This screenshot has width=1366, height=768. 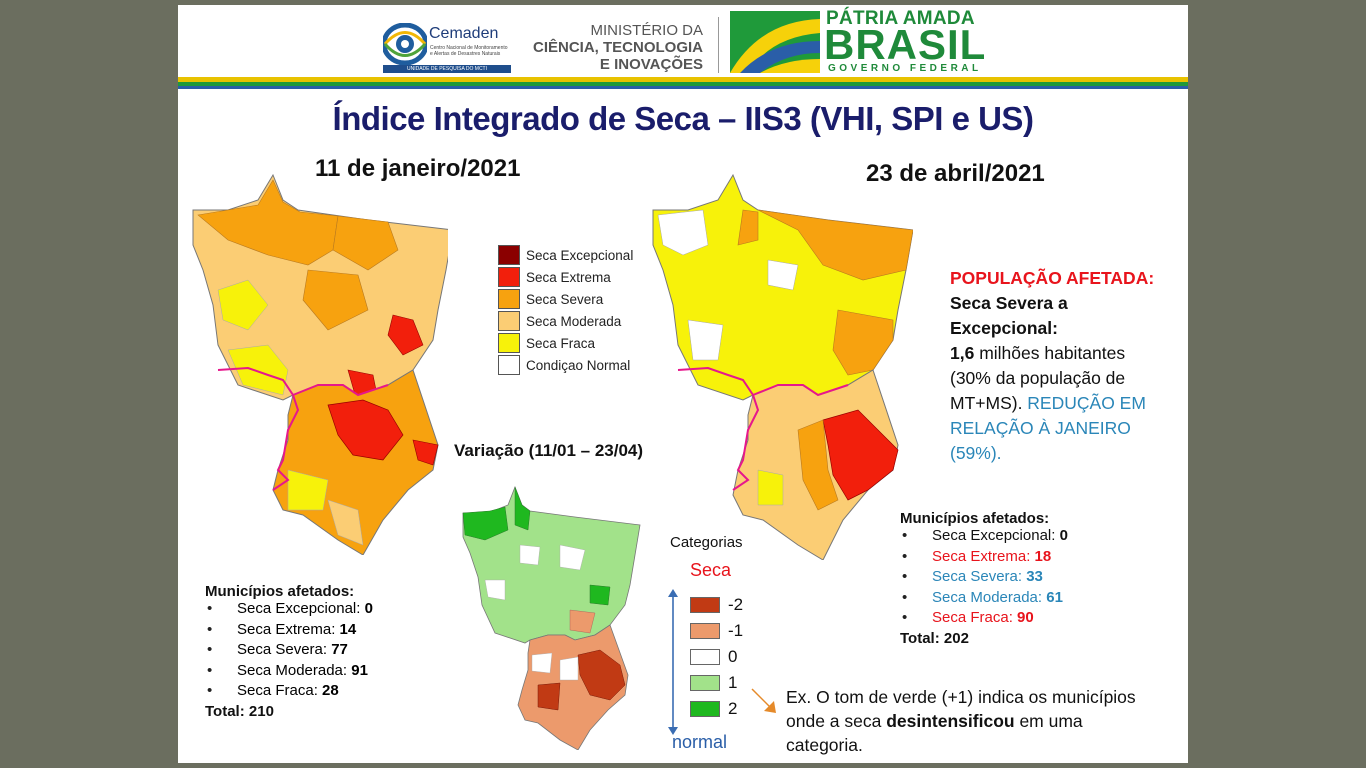 I want to click on stat-item: Seca Fraca: 90, so click(x=1015, y=619).